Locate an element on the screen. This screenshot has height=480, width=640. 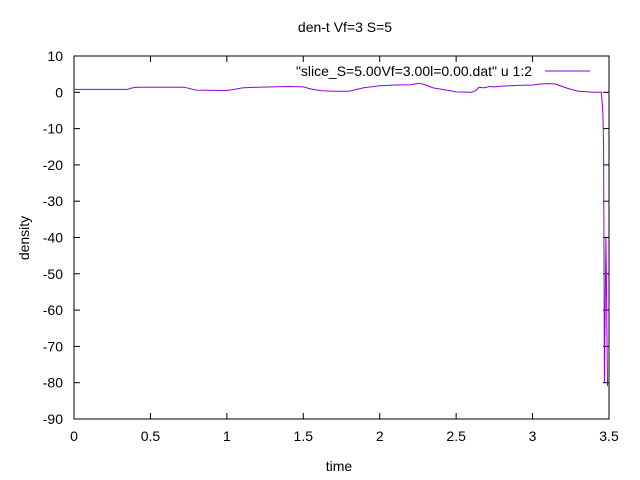
x-tick-label: 2 is located at coordinates (380, 436).